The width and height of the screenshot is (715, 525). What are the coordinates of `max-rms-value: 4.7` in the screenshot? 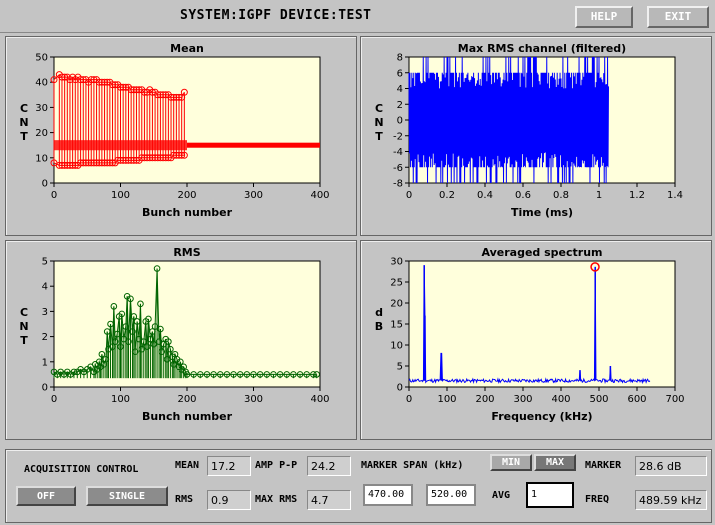 It's located at (329, 500).